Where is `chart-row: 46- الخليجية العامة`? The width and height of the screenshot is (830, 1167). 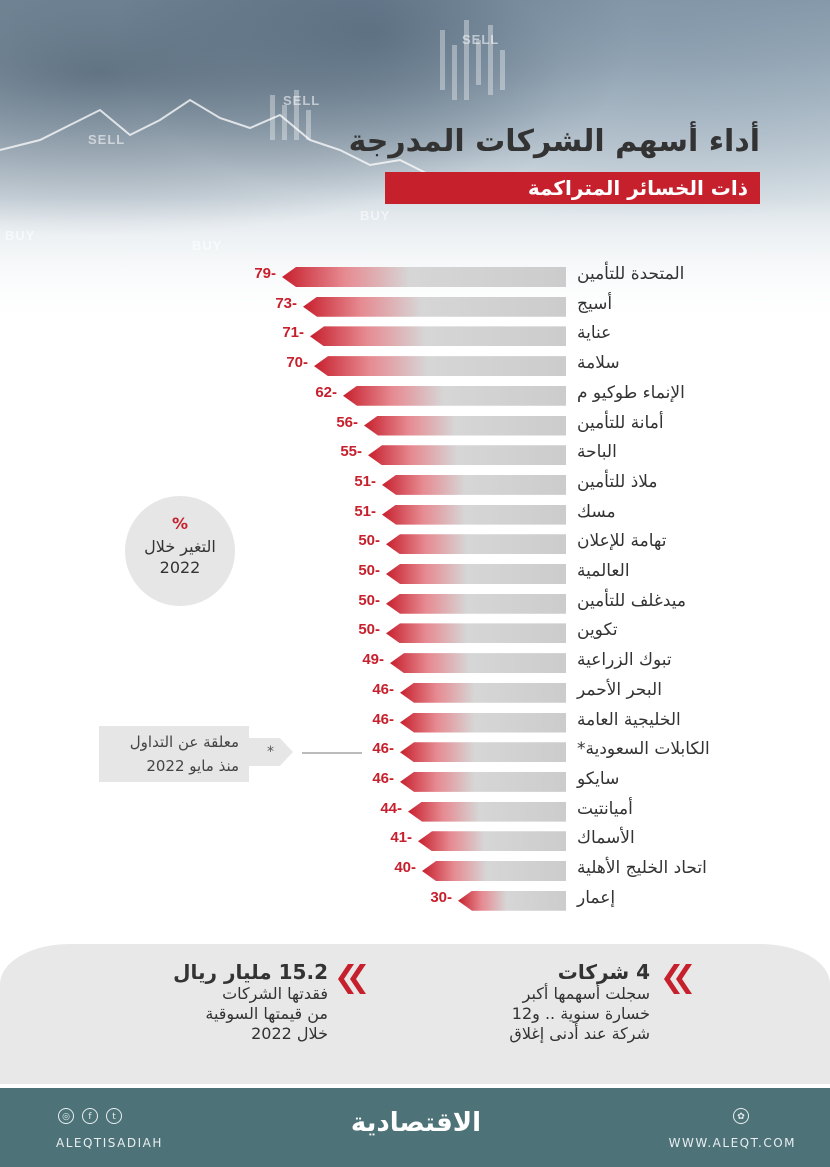
chart-row: 46- الخليجية العامة is located at coordinates (415, 723).